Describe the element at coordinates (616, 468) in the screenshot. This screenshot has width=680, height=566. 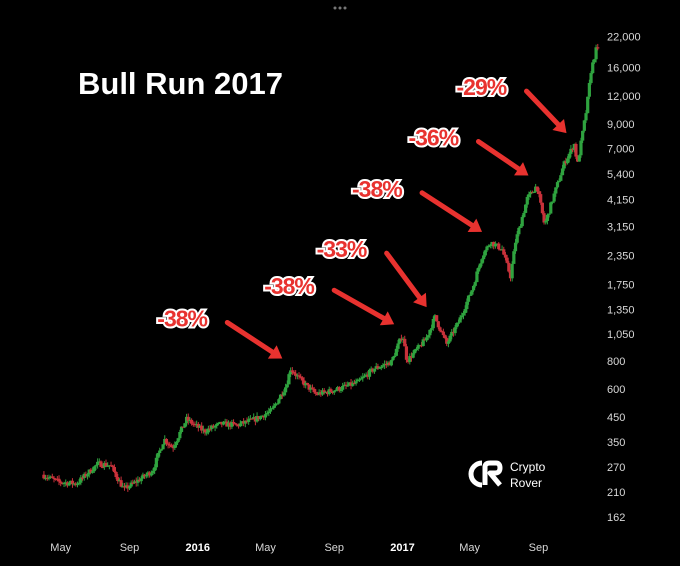
I see `y-tick-label: 270` at that location.